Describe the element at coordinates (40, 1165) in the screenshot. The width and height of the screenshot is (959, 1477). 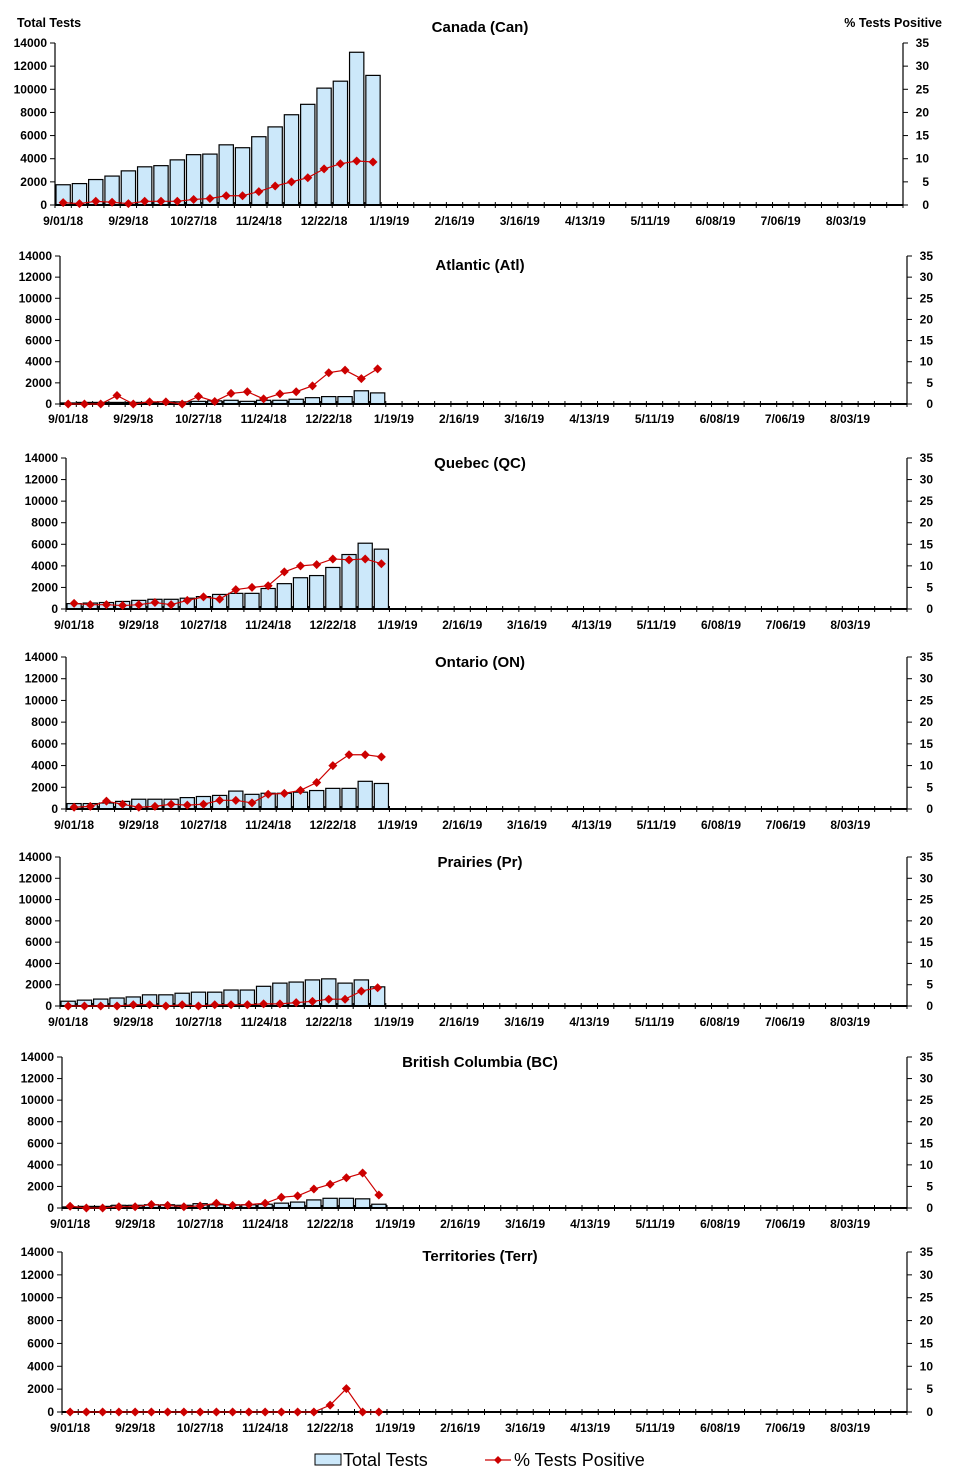
I see `y-left-tick-label: 4000` at that location.